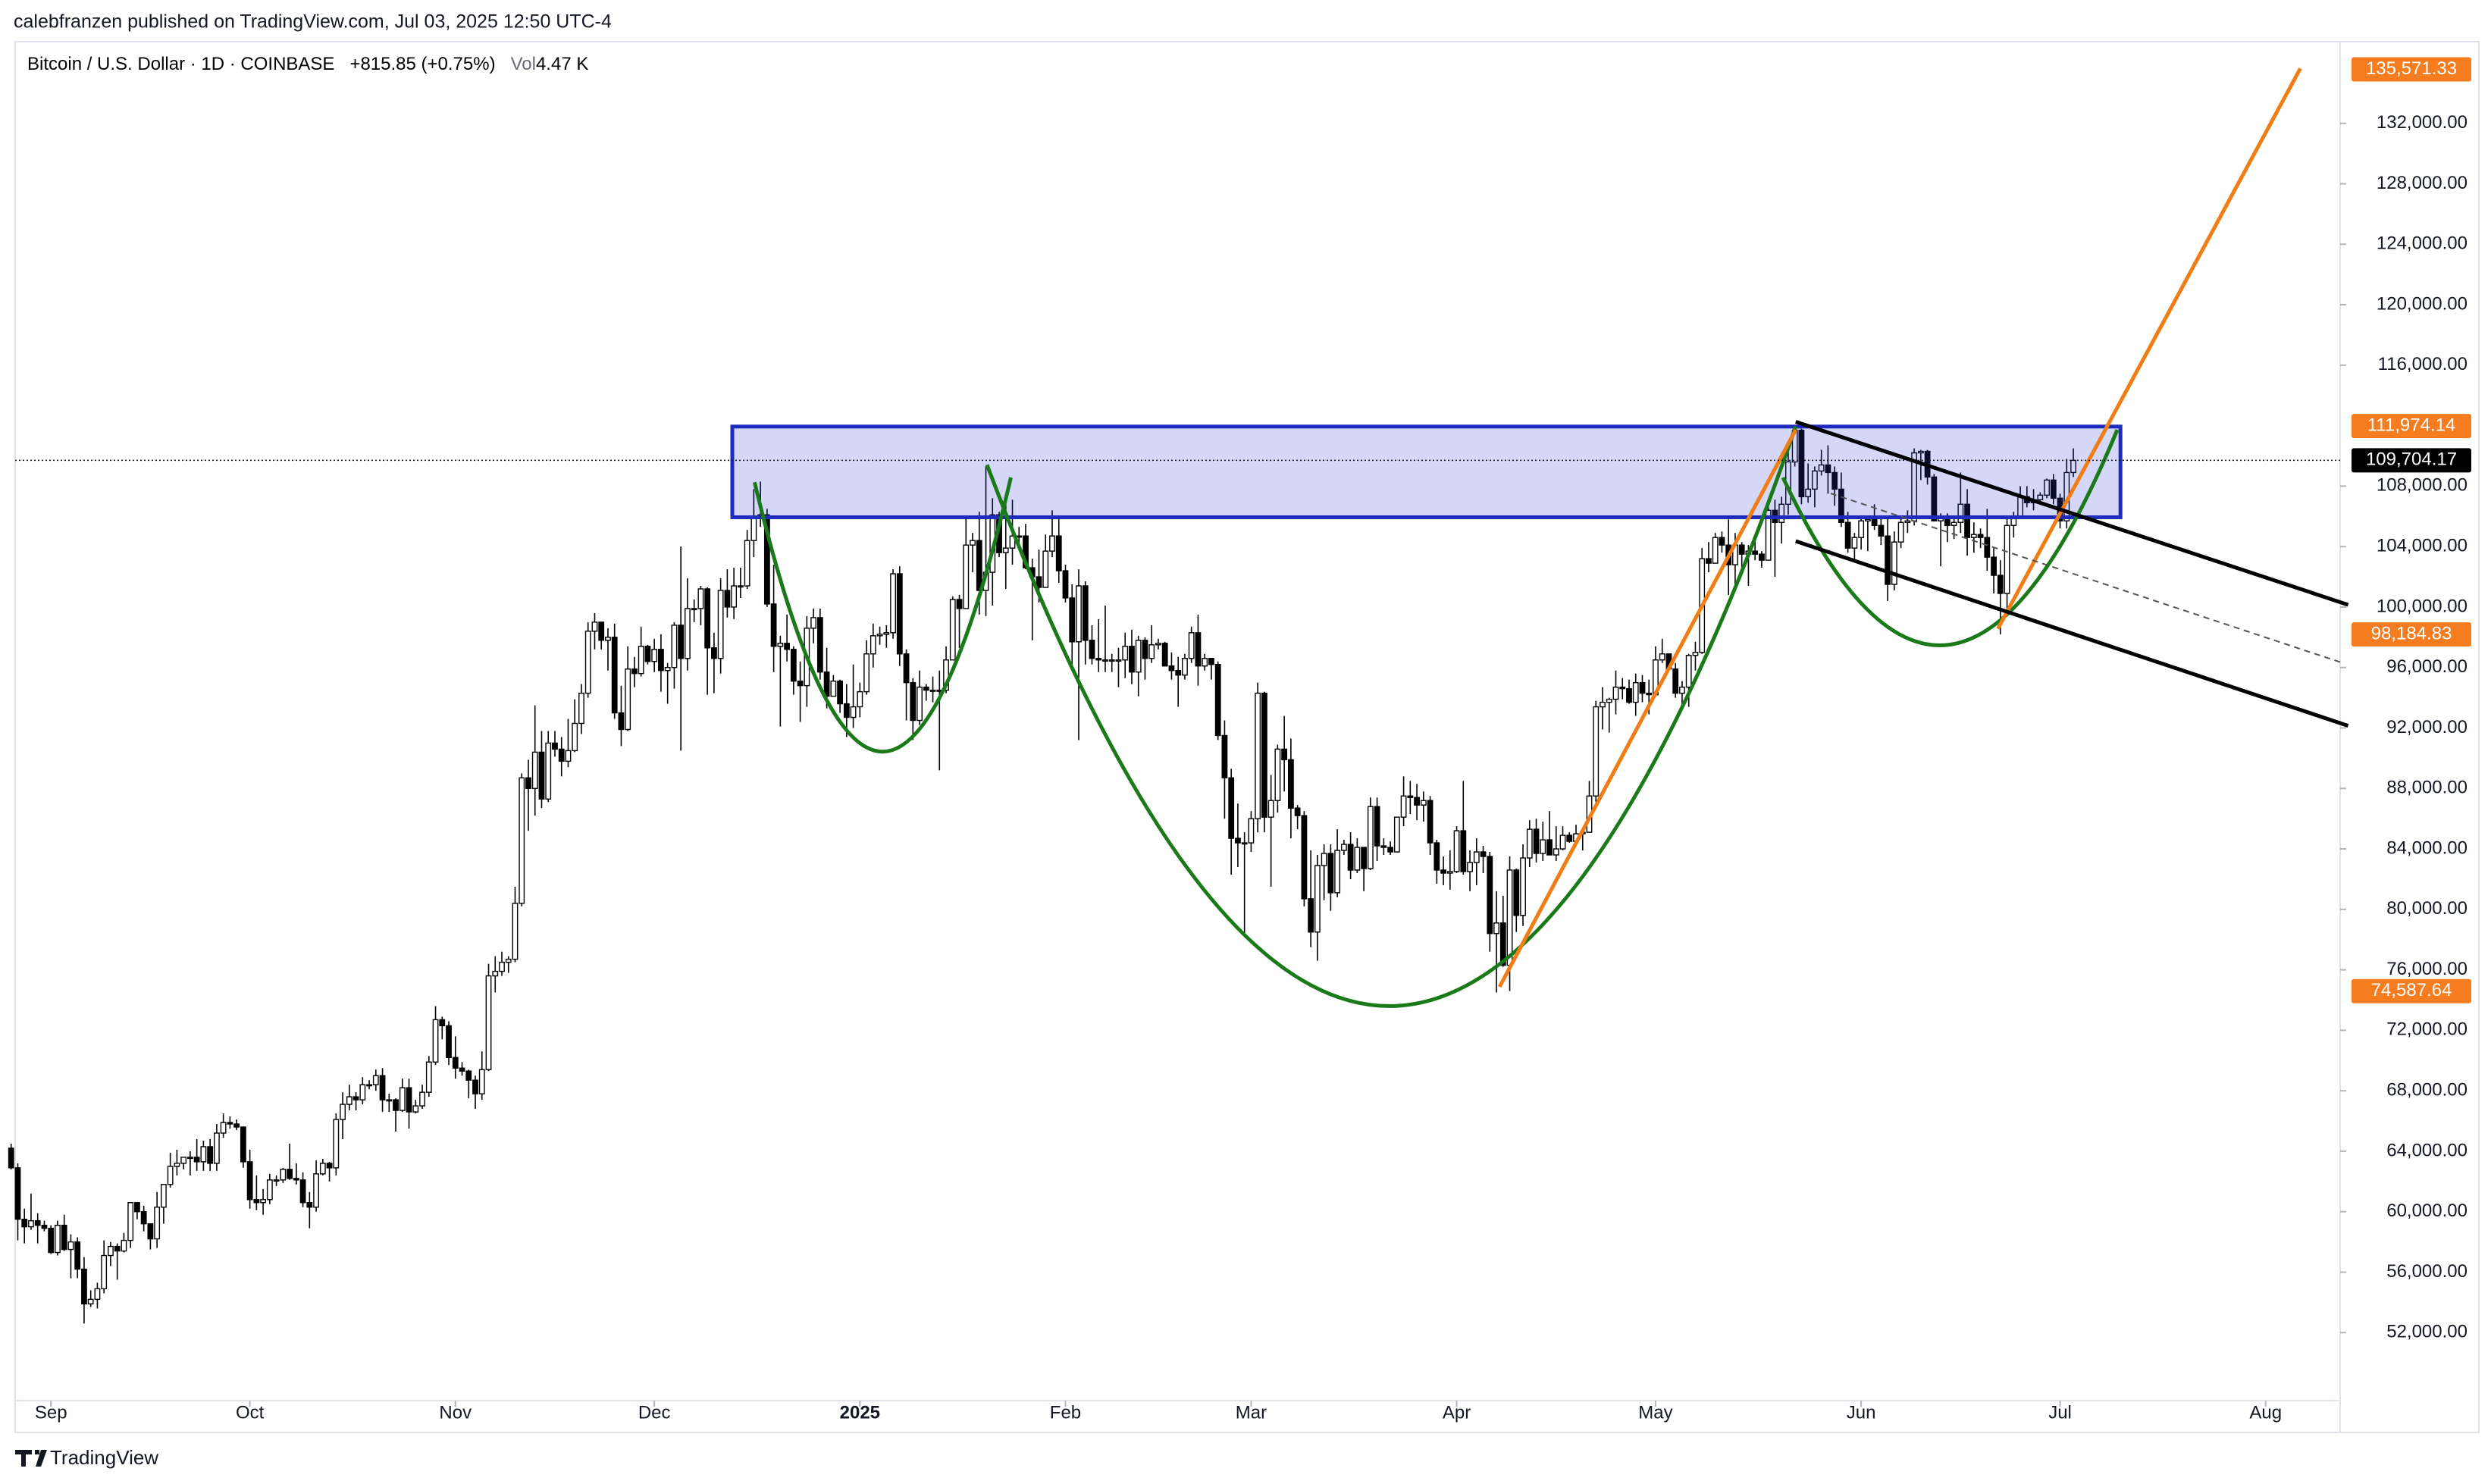 This screenshot has width=2491, height=1484. I want to click on y-tick-label: 92,000.00, so click(2427, 727).